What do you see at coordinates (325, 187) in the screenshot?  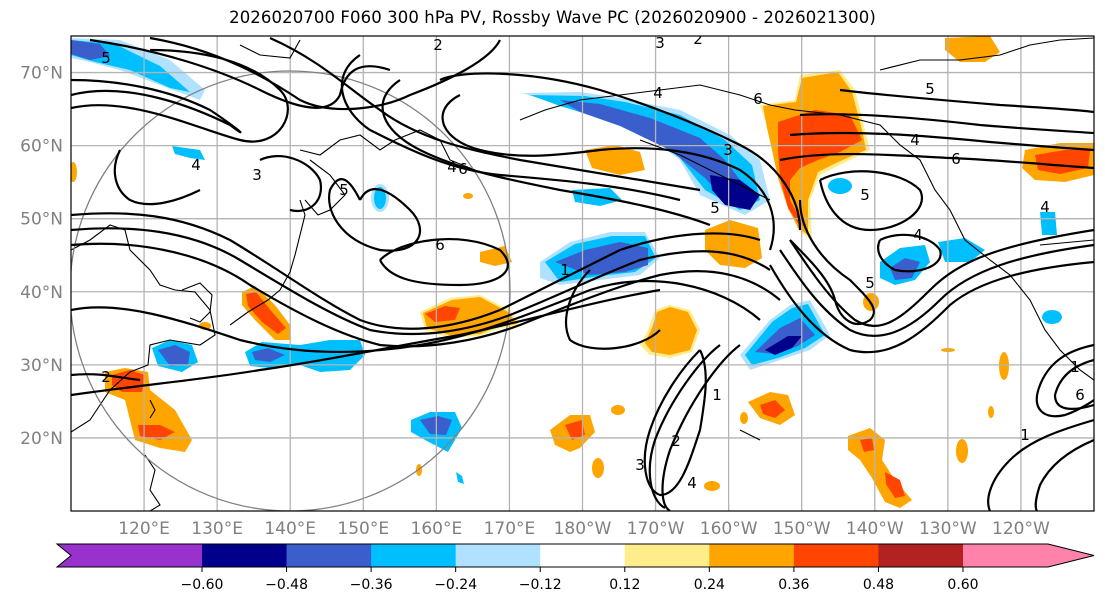 I see `coastline-kamchatka` at bounding box center [325, 187].